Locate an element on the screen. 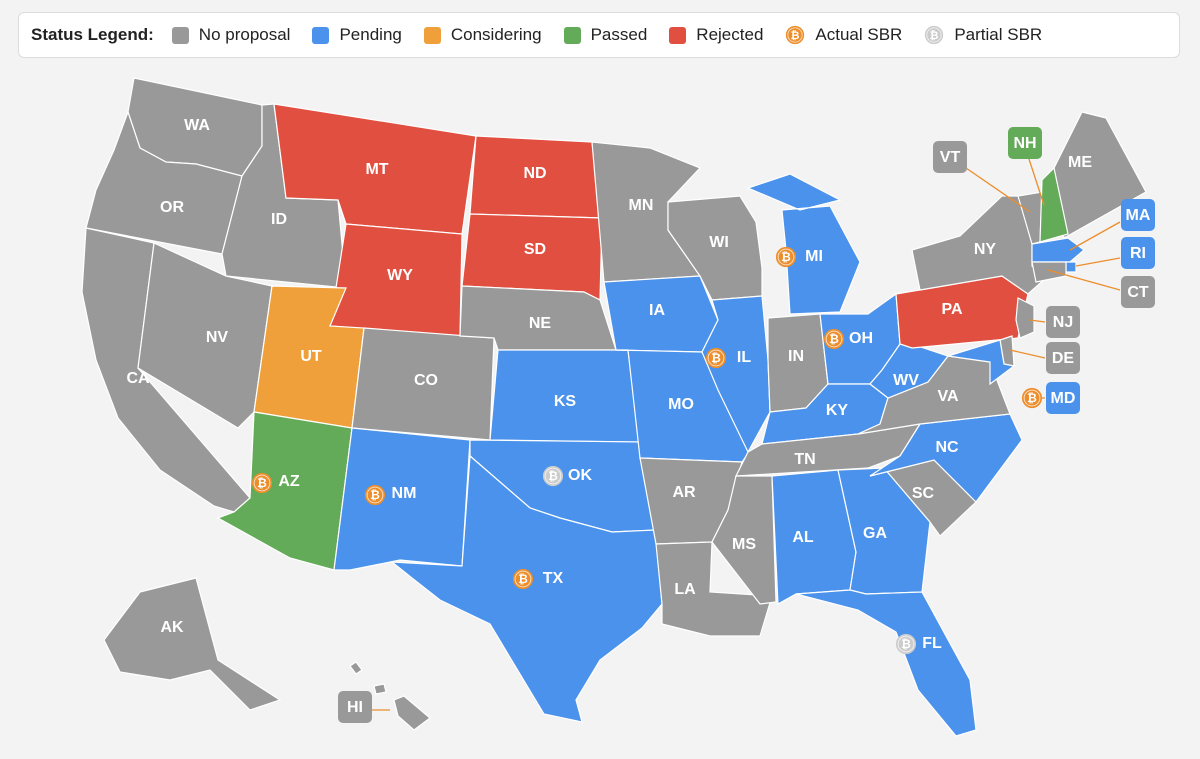 The image size is (1200, 759). state-label-ms: MS is located at coordinates (744, 544).